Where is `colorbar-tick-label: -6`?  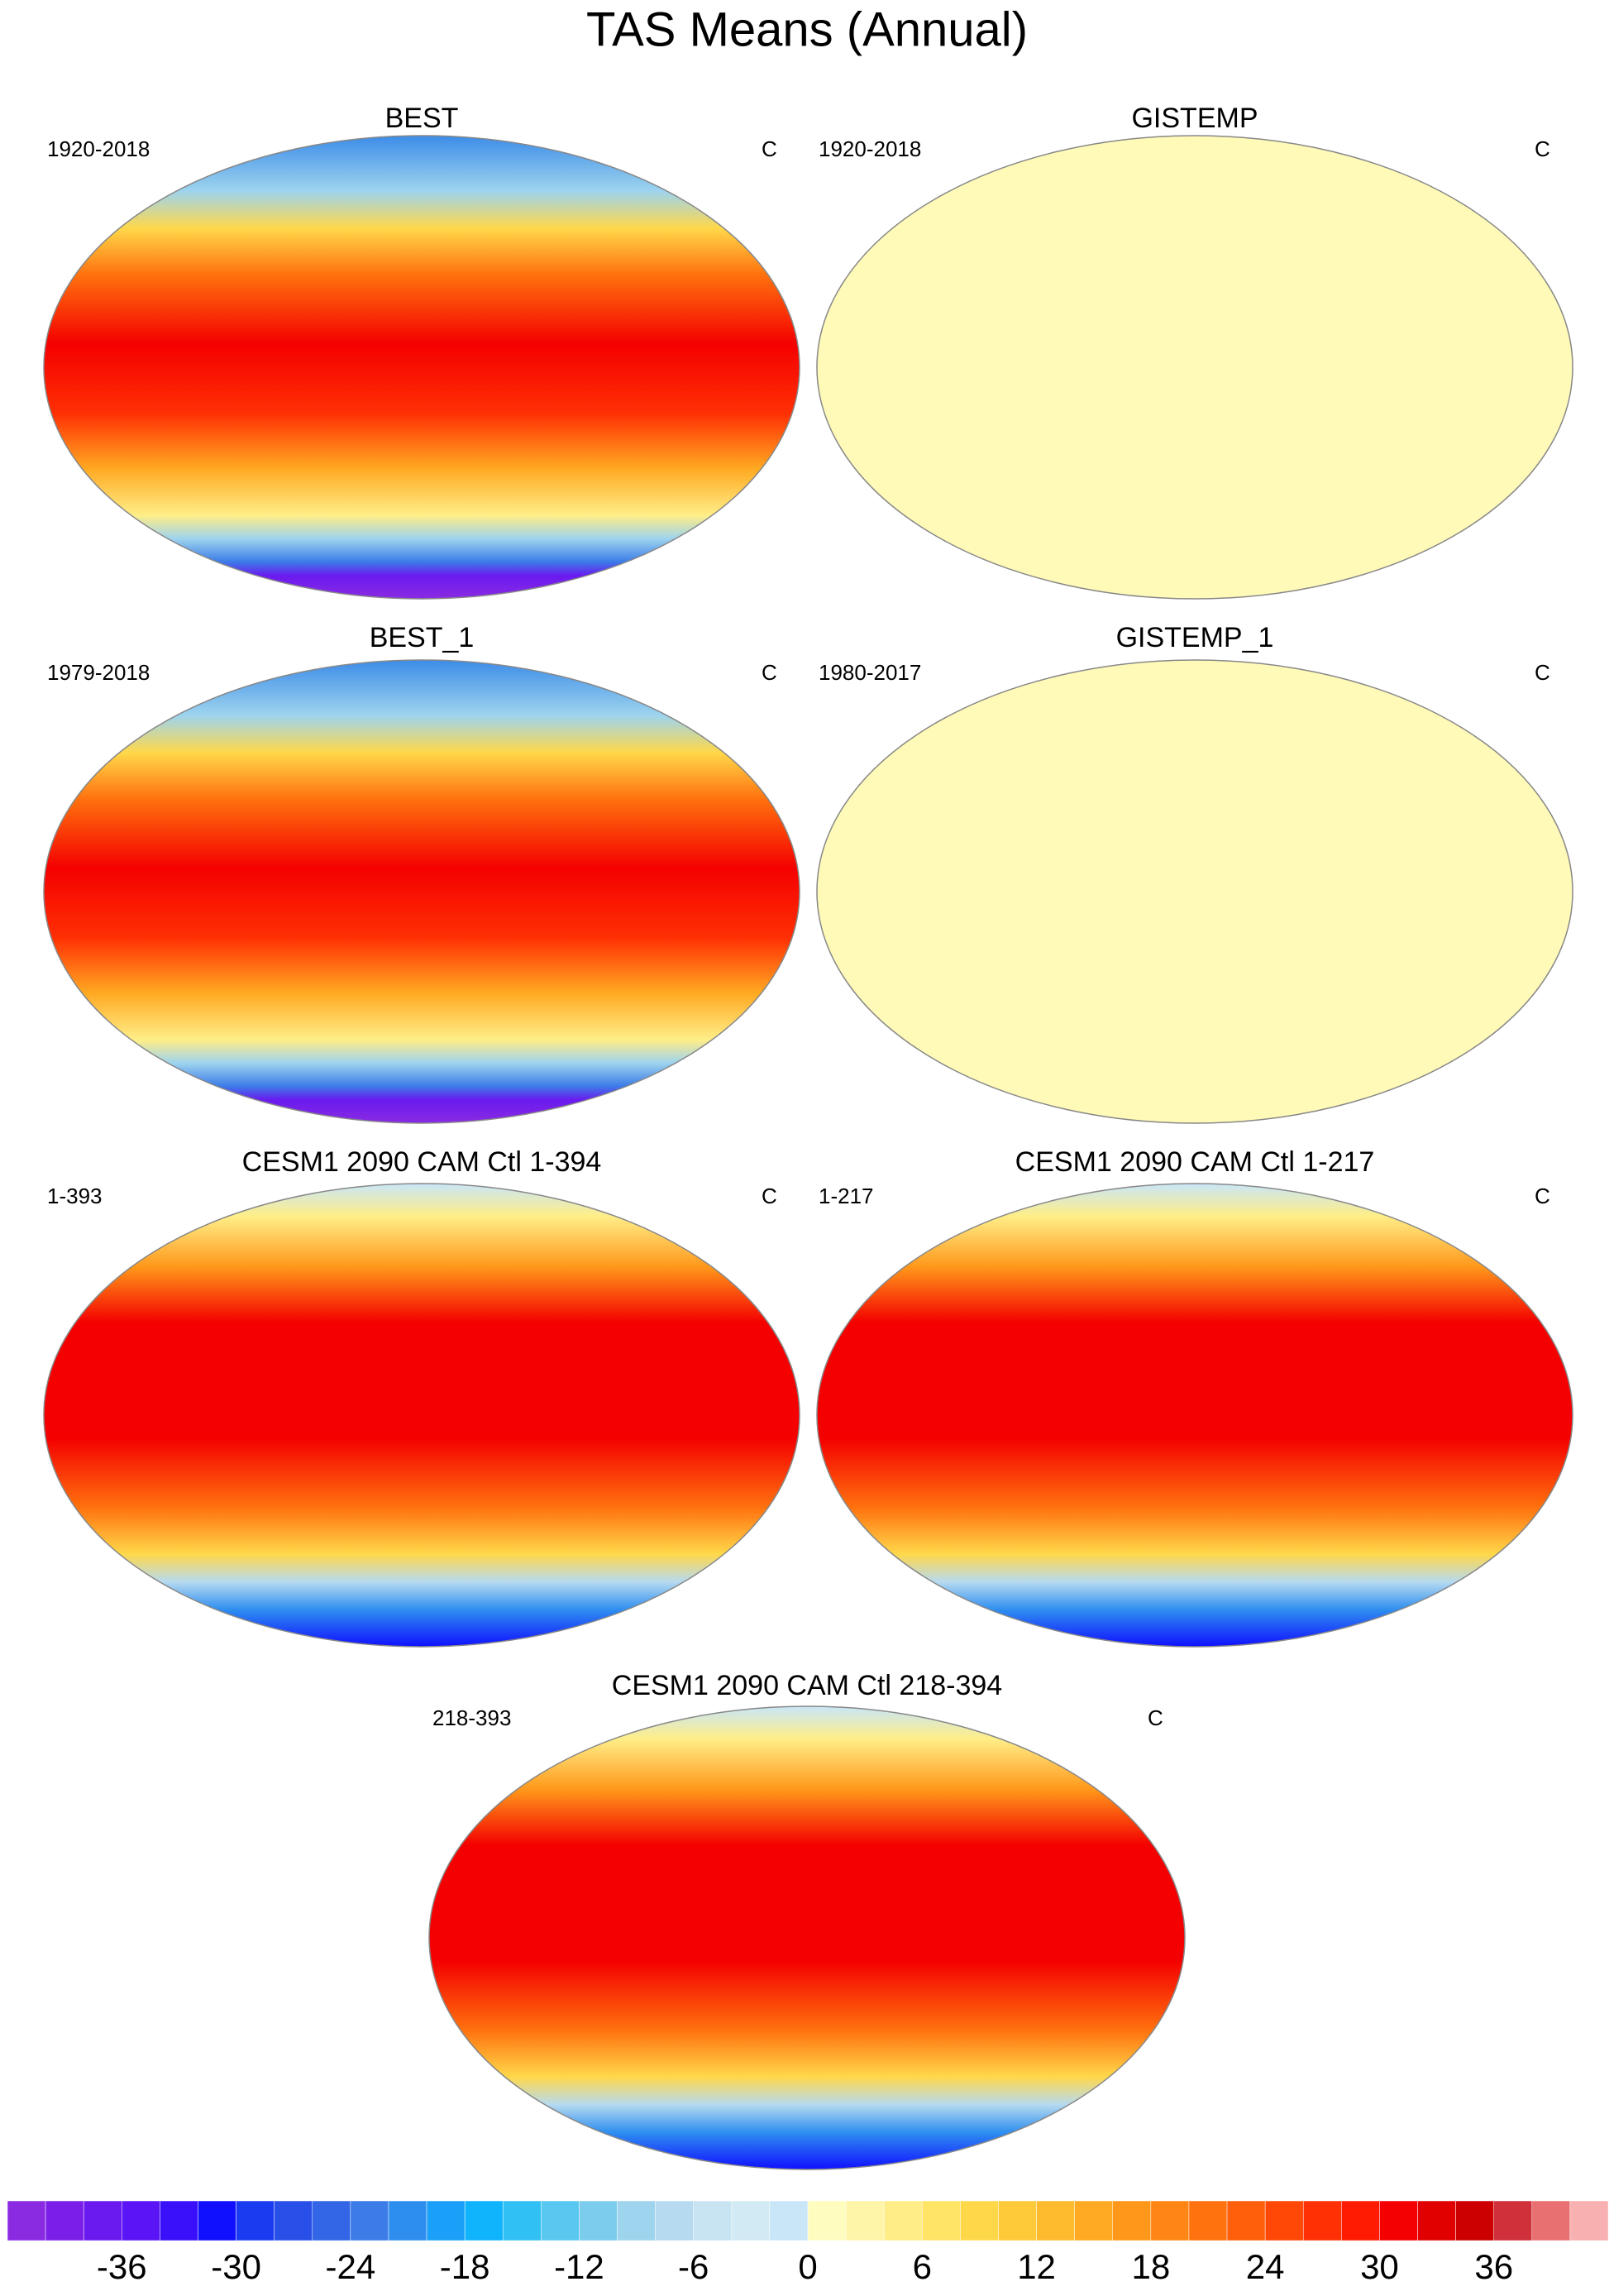
colorbar-tick-label: -6 is located at coordinates (694, 2266).